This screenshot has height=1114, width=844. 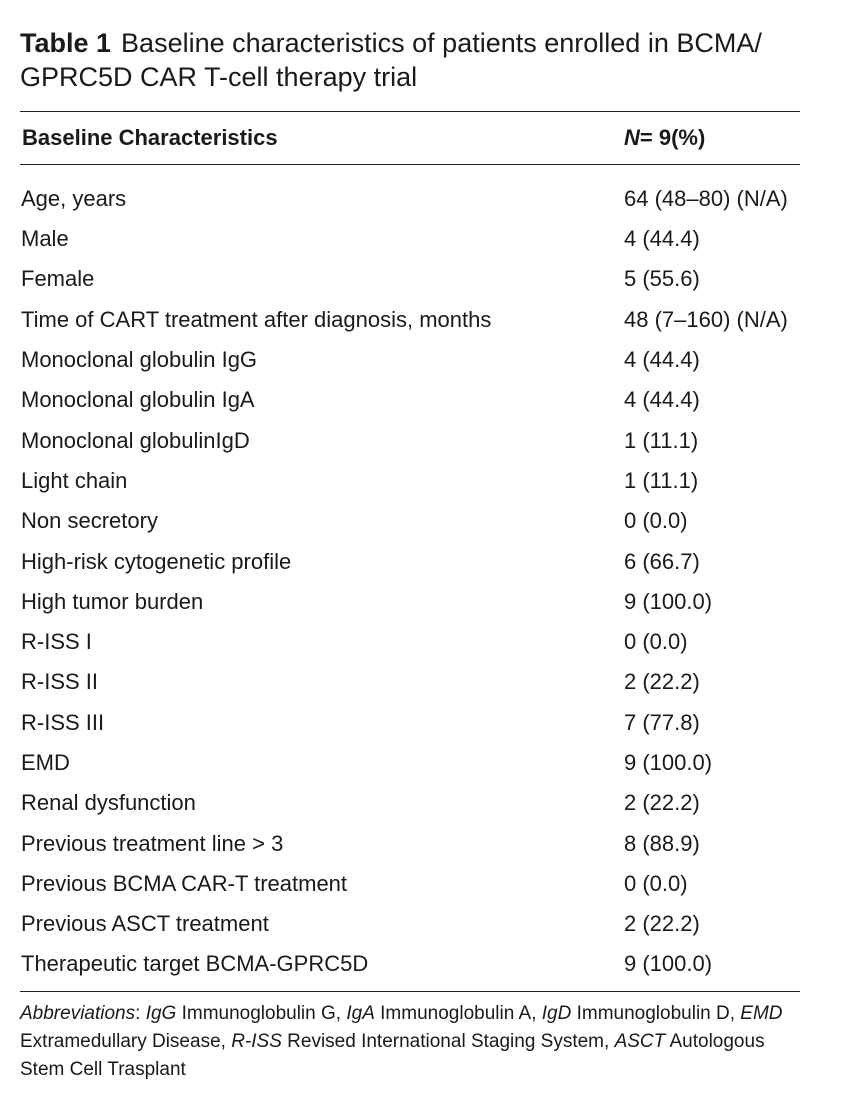 What do you see at coordinates (410, 843) in the screenshot?
I see `table-row: Previous treatment line > 3 8 (88.9)` at bounding box center [410, 843].